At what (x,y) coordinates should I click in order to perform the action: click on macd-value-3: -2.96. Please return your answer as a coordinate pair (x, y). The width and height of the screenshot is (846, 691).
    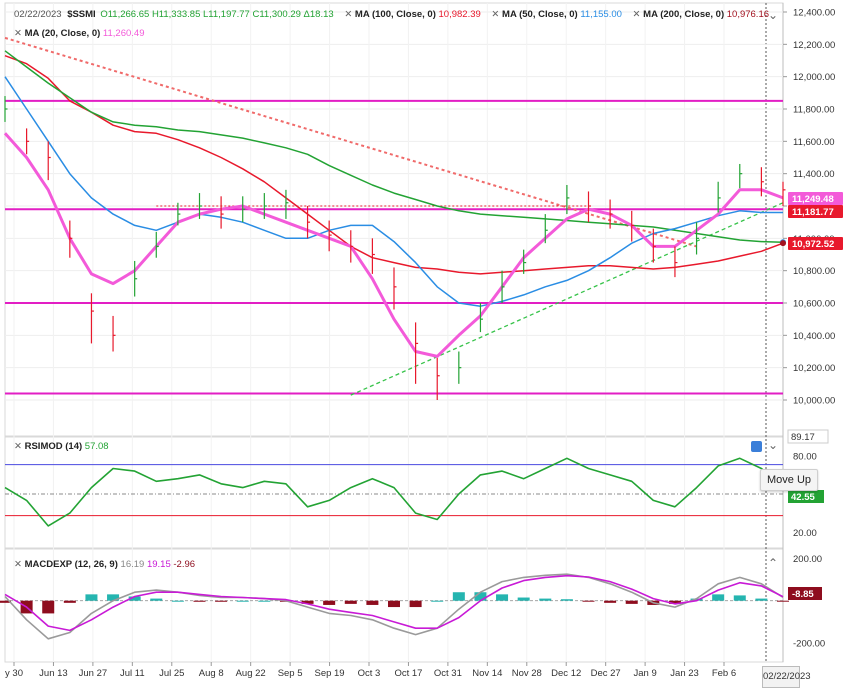
    Looking at the image, I should click on (184, 564).